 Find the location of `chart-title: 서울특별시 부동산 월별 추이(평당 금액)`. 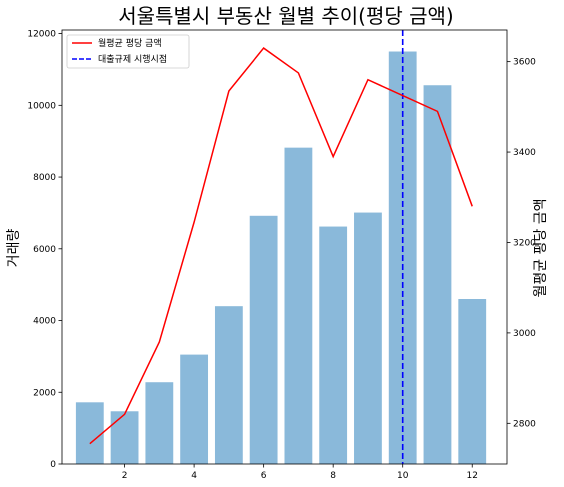

chart-title: 서울특별시 부동산 월별 추이(평당 금액) is located at coordinates (285, 16).